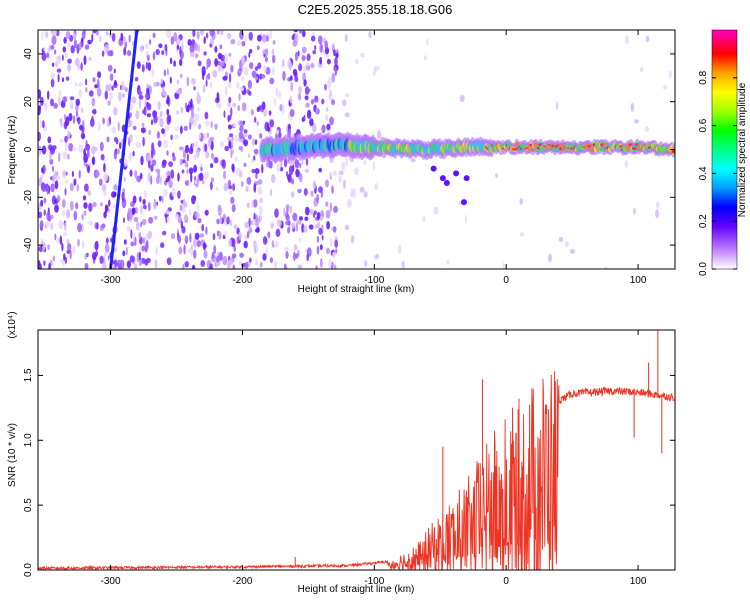 The height and width of the screenshot is (600, 750). Describe the element at coordinates (12, 455) in the screenshot. I see `snr-y-axis-label: SNR (10 * v/v)` at that location.